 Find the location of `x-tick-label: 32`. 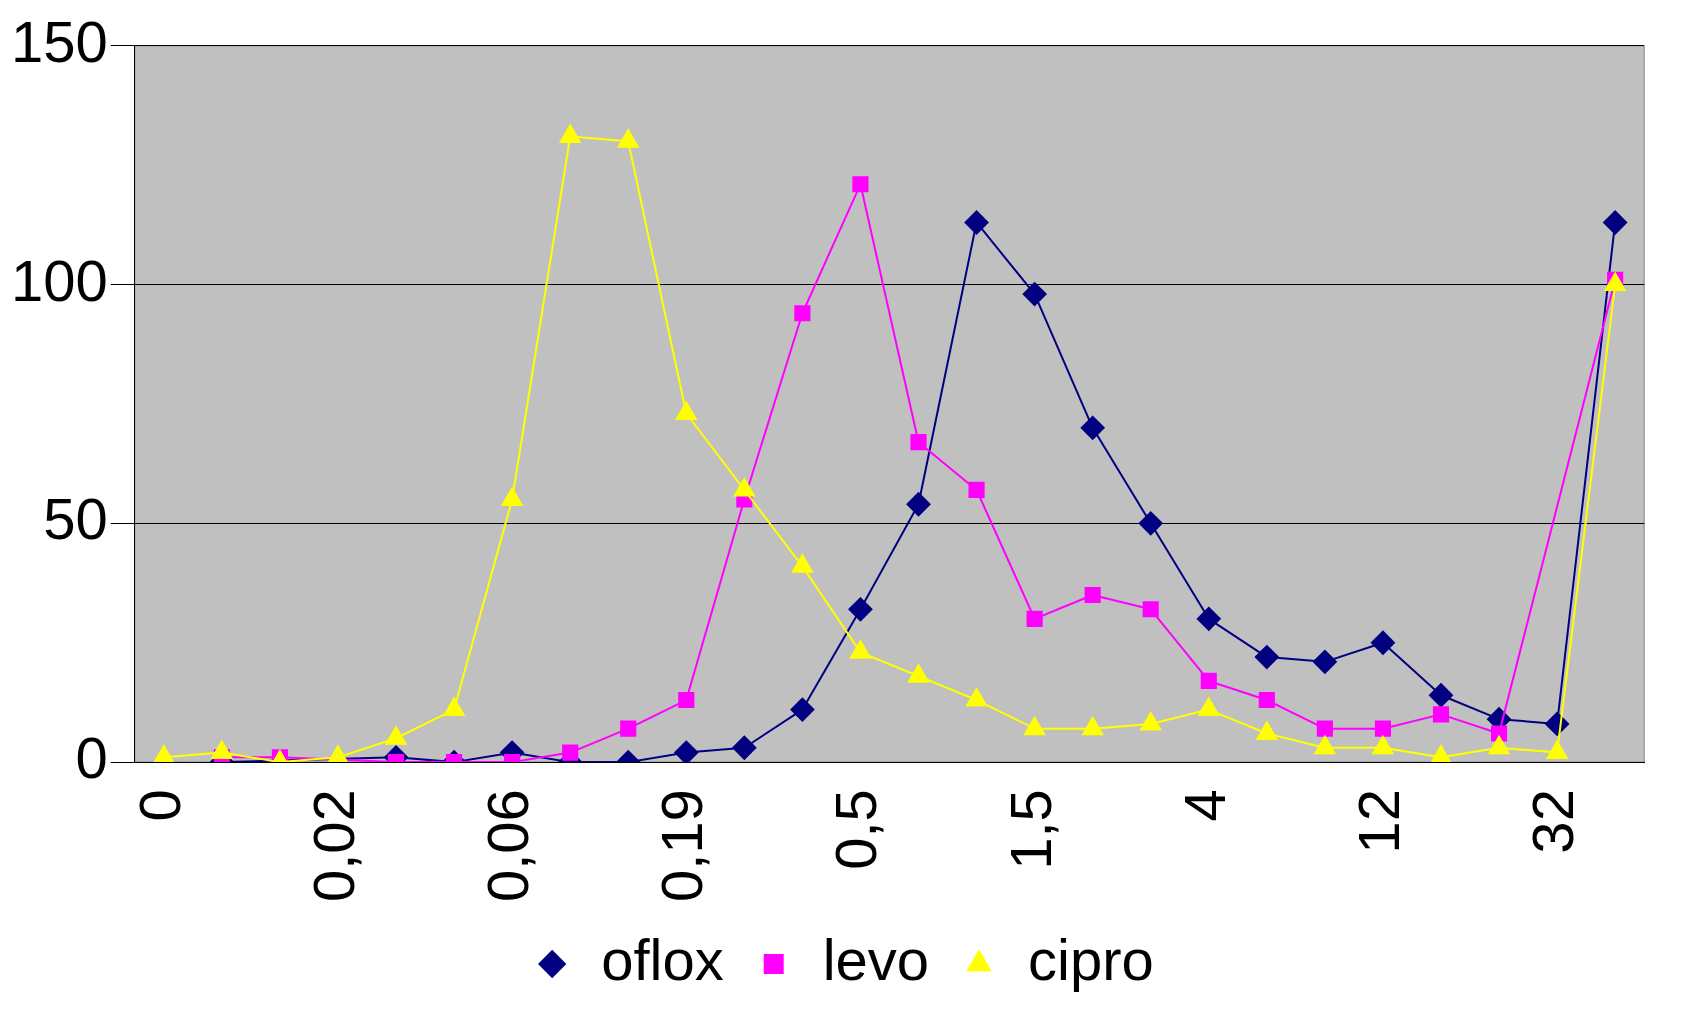

x-tick-label: 32 is located at coordinates (1553, 821).